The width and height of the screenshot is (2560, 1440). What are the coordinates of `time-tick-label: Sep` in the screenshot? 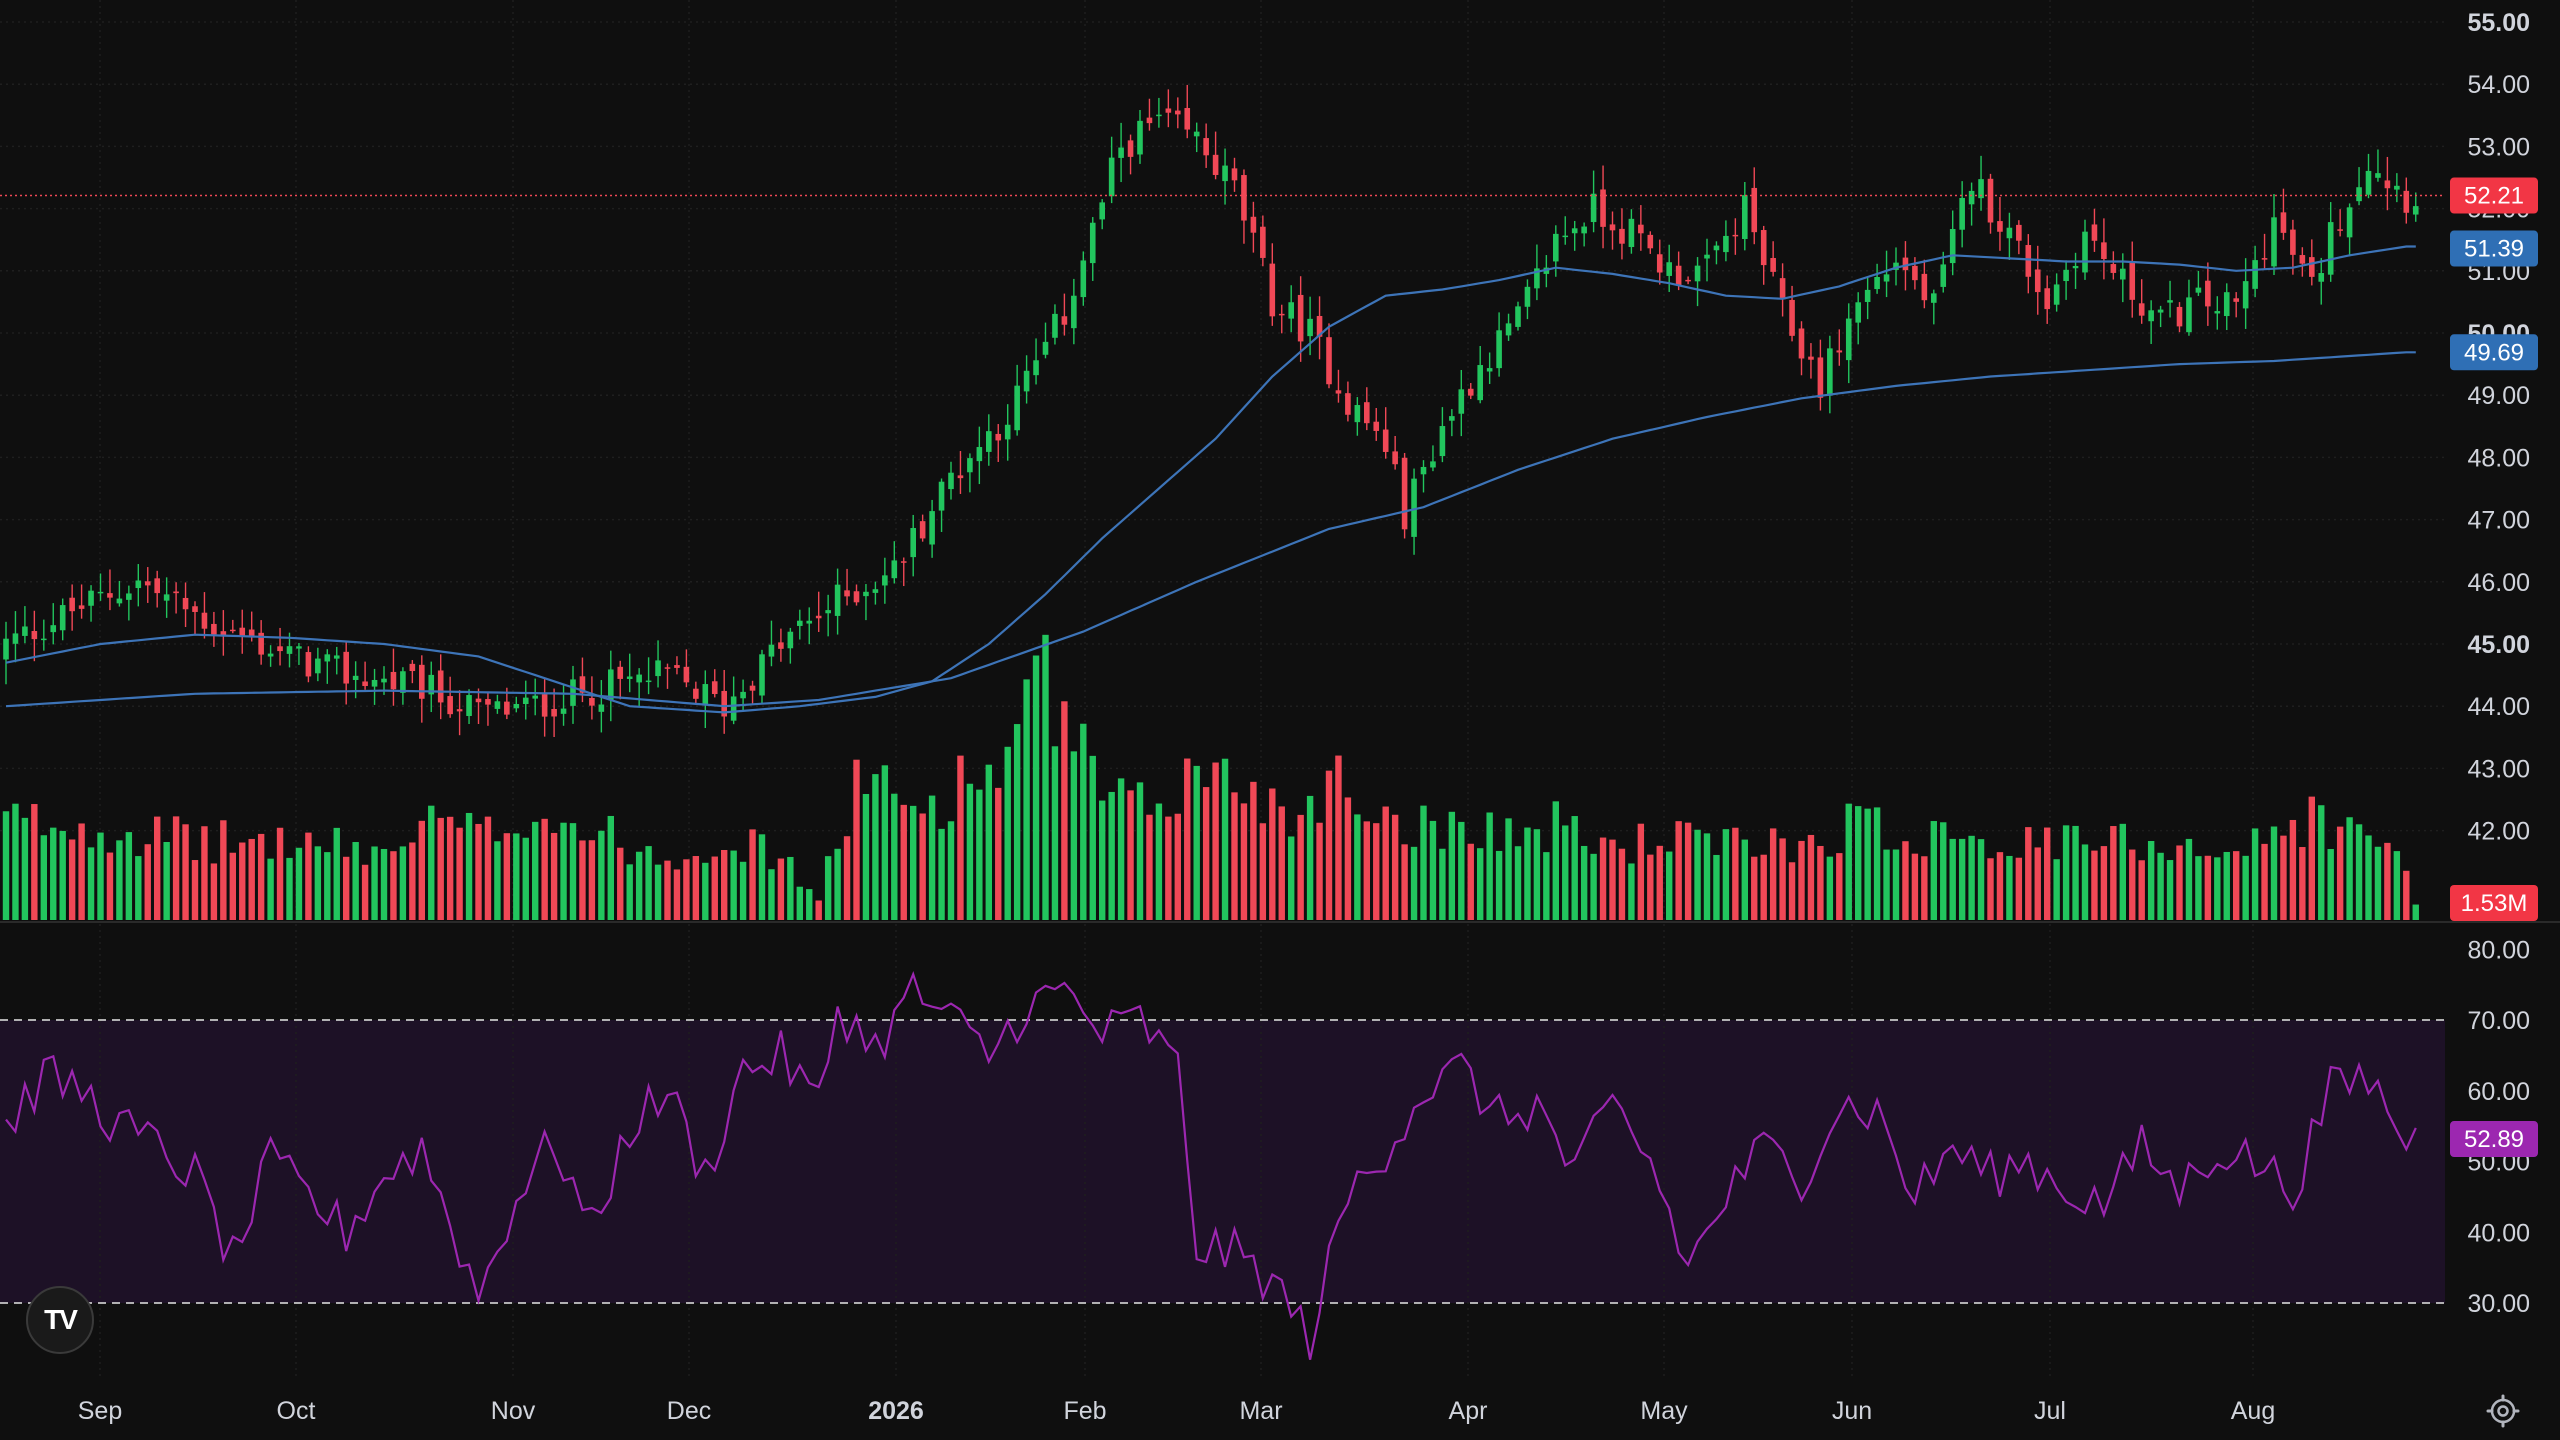 It's located at (100, 1411).